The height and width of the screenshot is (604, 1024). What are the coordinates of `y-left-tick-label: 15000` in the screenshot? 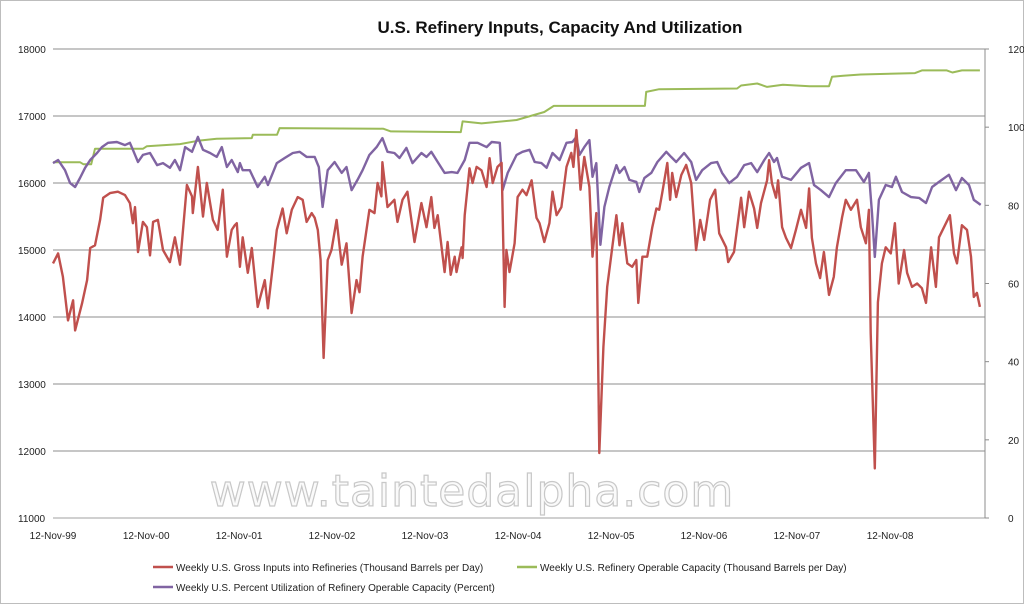 It's located at (32, 251).